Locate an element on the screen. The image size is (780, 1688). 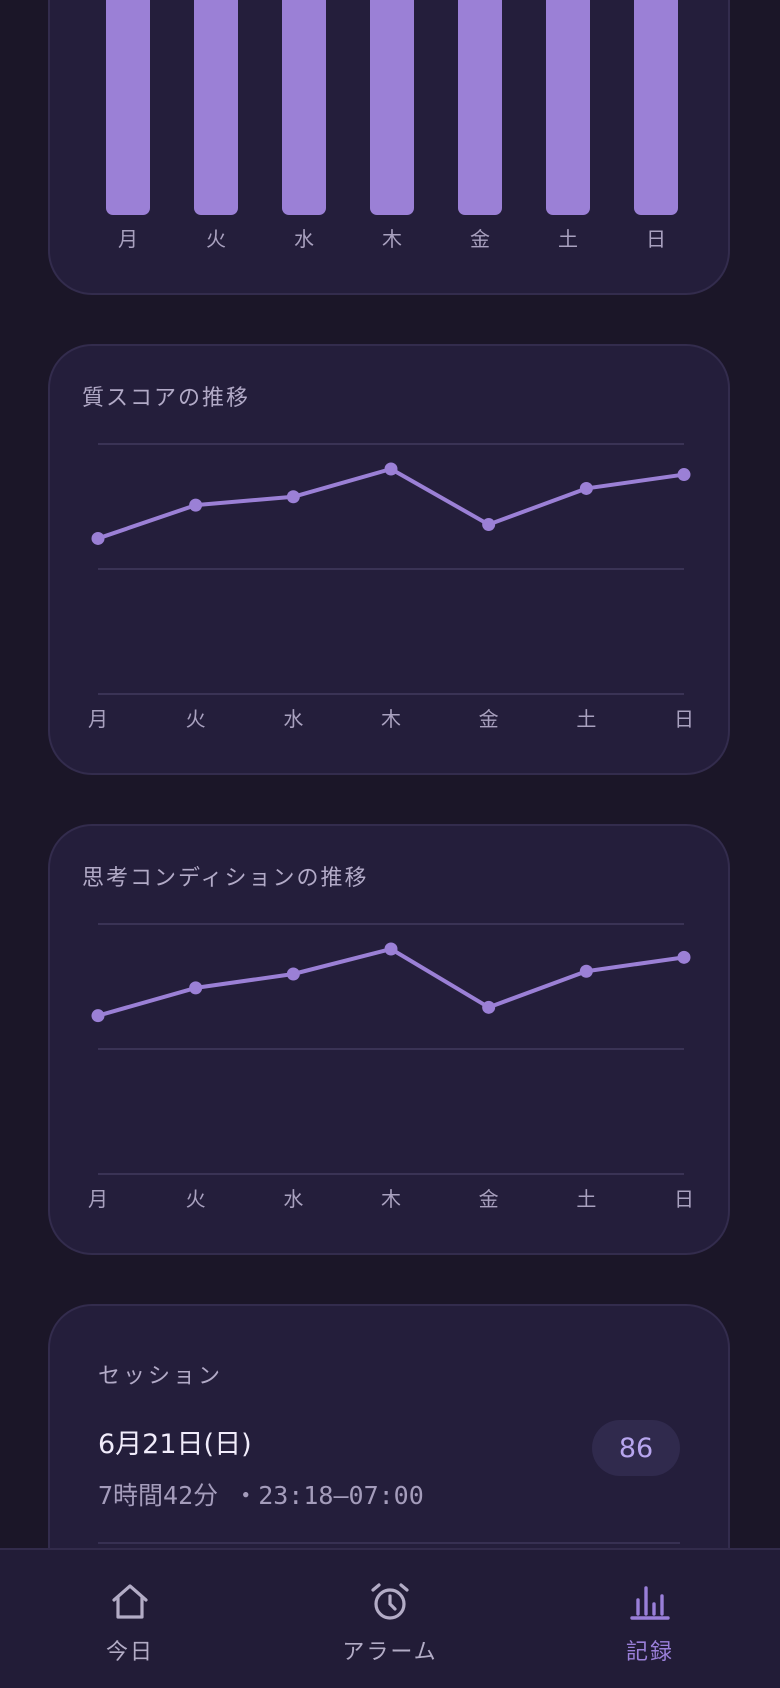
thinking-condition-title: 思考コンディションの推移 is located at coordinates (225, 878).